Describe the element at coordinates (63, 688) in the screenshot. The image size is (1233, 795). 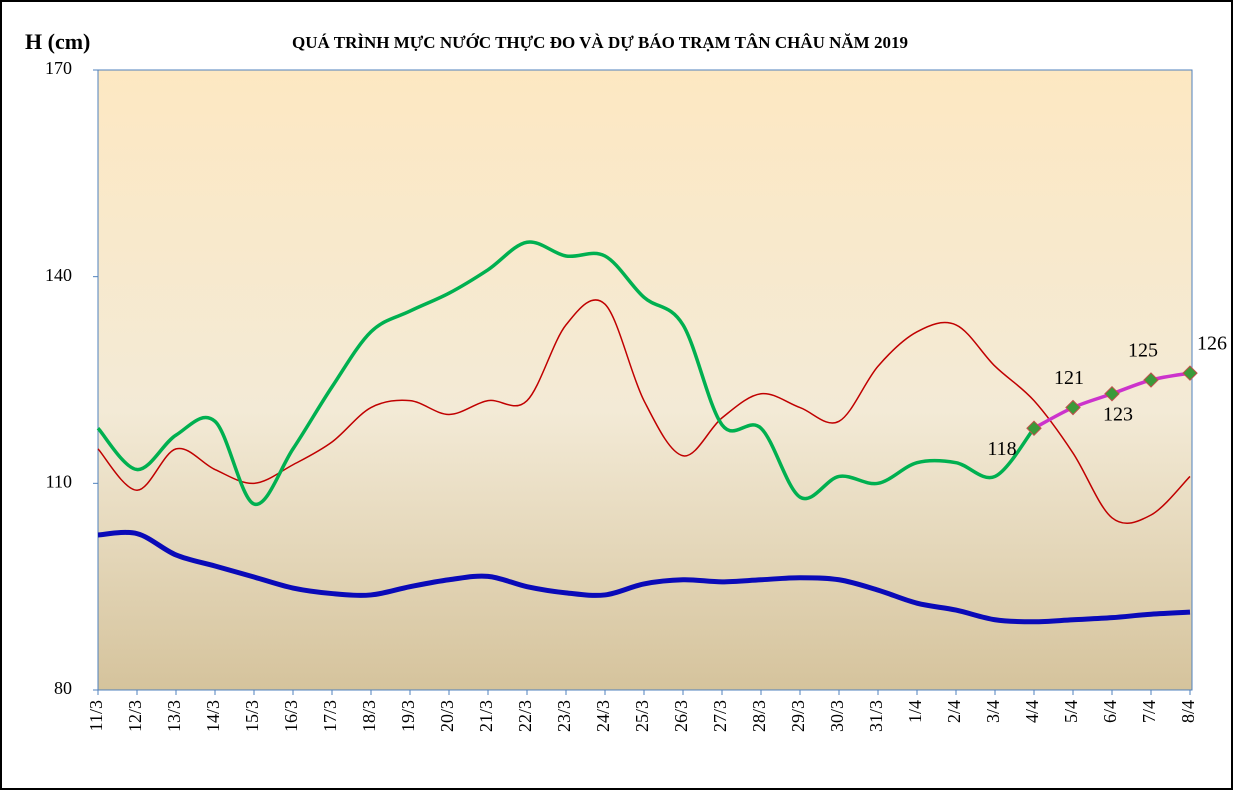
I see `y-tick-label: 80` at that location.